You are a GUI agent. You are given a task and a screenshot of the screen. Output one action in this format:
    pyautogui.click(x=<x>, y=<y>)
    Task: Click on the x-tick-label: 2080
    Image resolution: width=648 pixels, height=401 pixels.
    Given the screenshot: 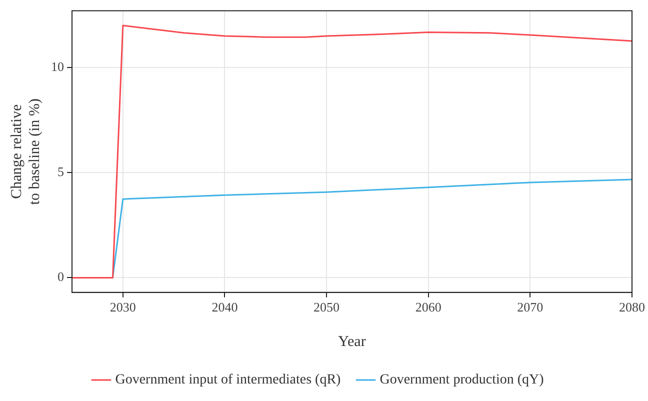 What is the action you would take?
    pyautogui.click(x=632, y=307)
    